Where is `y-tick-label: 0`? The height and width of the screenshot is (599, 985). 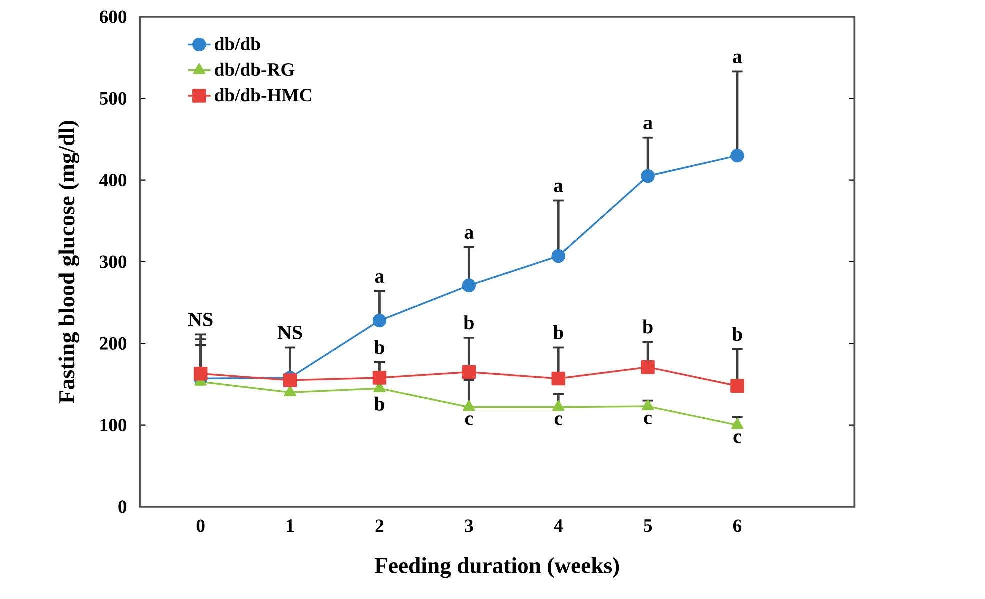
y-tick-label: 0 is located at coordinates (122, 507).